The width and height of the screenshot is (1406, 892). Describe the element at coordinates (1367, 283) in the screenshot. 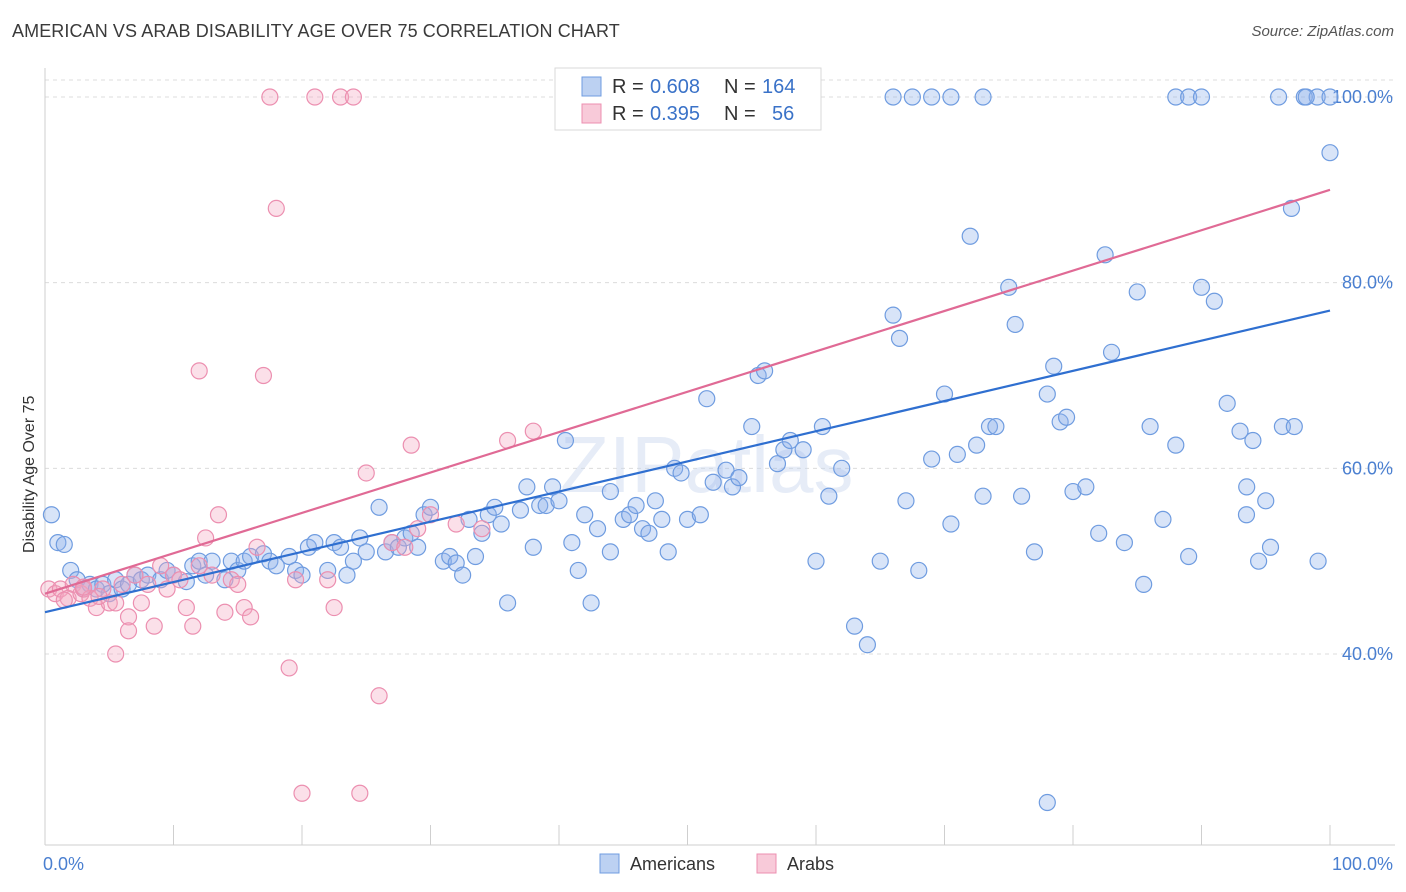

I see `y-tick-label: 80.0%` at that location.